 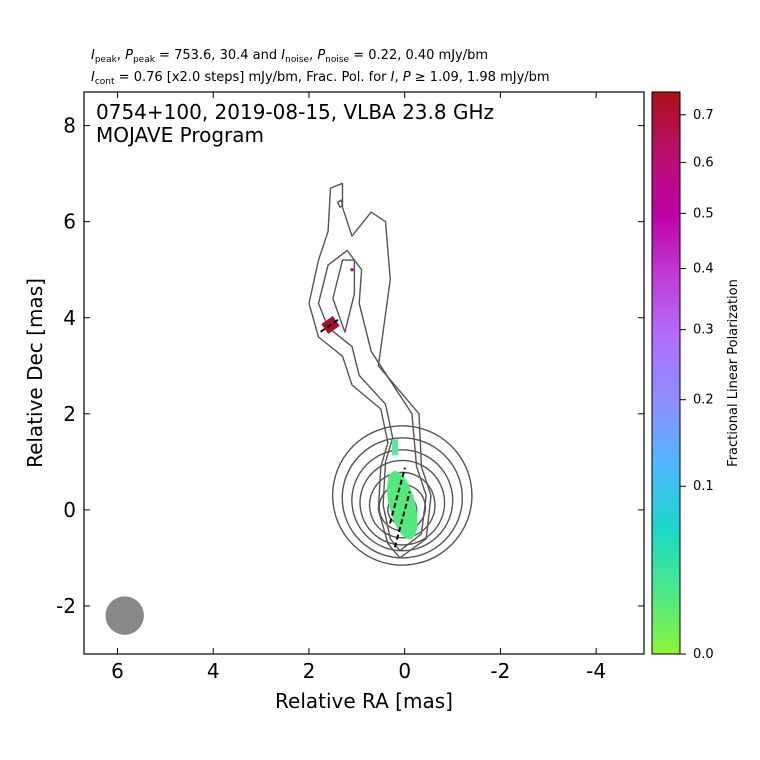 What do you see at coordinates (213, 671) in the screenshot?
I see `x-tick-label: 4` at bounding box center [213, 671].